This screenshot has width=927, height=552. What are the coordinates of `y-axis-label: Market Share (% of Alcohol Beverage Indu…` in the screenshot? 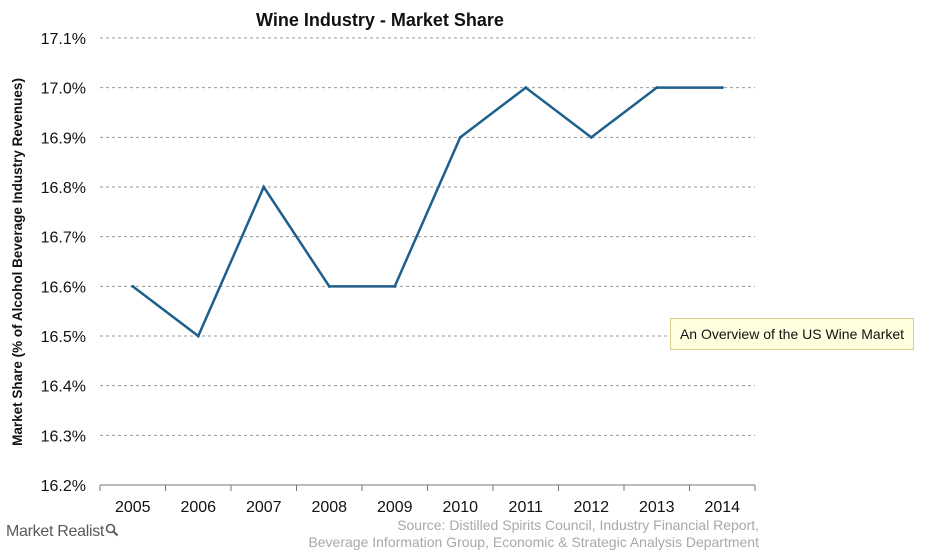 It's located at (17, 262).